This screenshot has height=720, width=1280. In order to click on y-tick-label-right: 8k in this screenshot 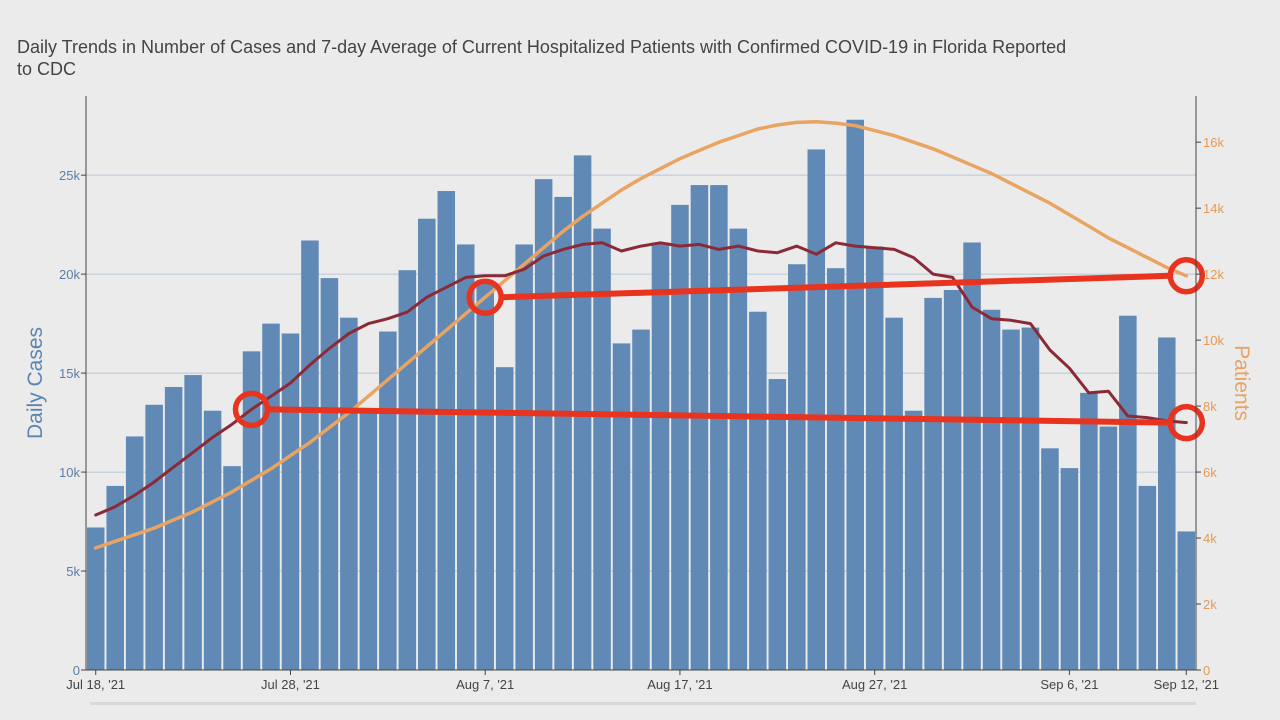, I will do `click(1210, 406)`.